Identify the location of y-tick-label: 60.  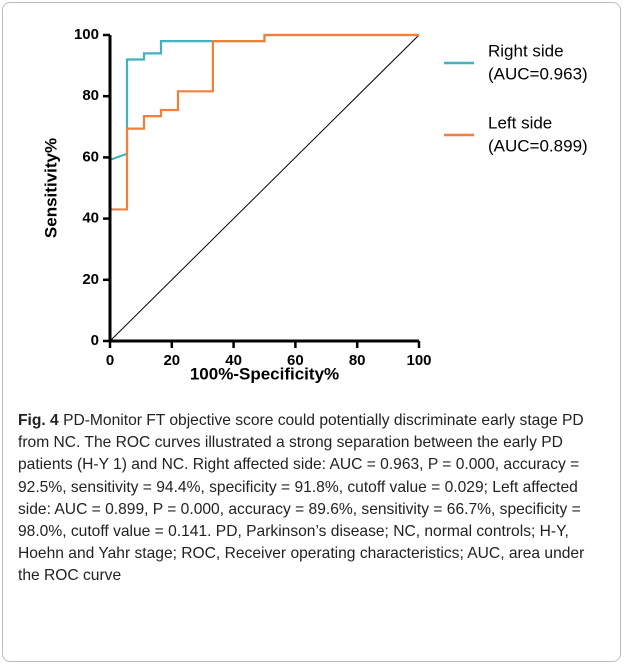
(90, 156).